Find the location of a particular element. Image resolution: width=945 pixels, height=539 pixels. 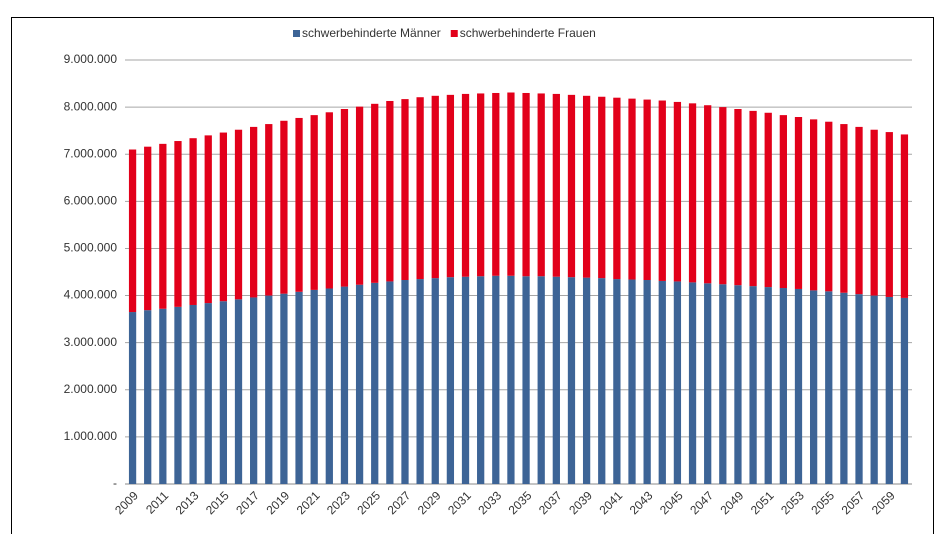

x-tick-label: 2009 is located at coordinates (126, 502).